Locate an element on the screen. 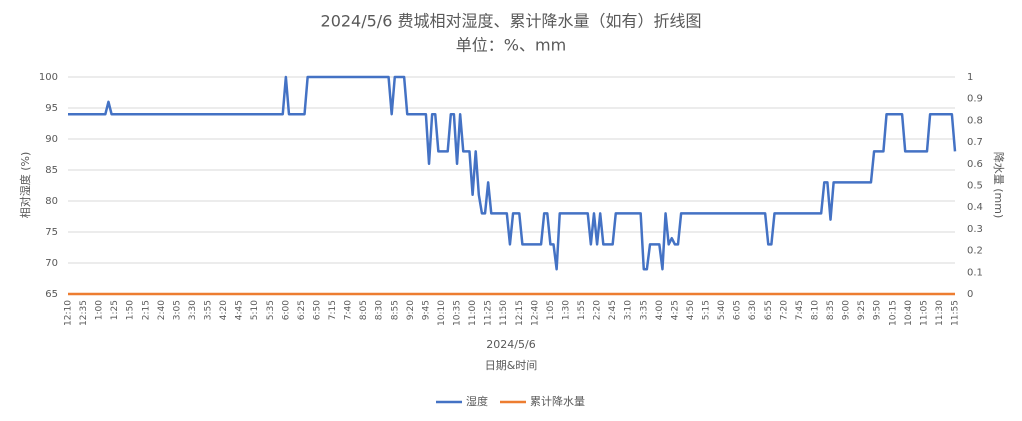  y-tick-label: 90 is located at coordinates (51, 139).